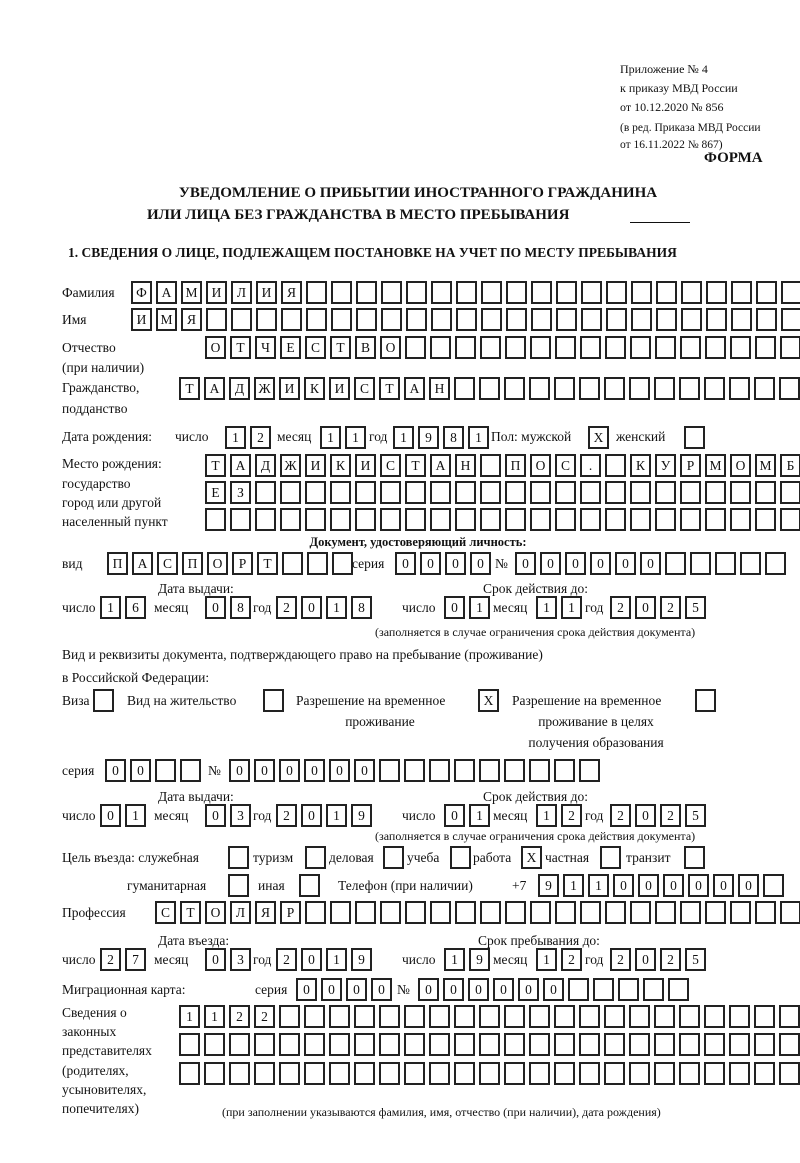 The width and height of the screenshot is (800, 1163). What do you see at coordinates (141, 292) in the screenshot?
I see `char-cell: Ф` at bounding box center [141, 292].